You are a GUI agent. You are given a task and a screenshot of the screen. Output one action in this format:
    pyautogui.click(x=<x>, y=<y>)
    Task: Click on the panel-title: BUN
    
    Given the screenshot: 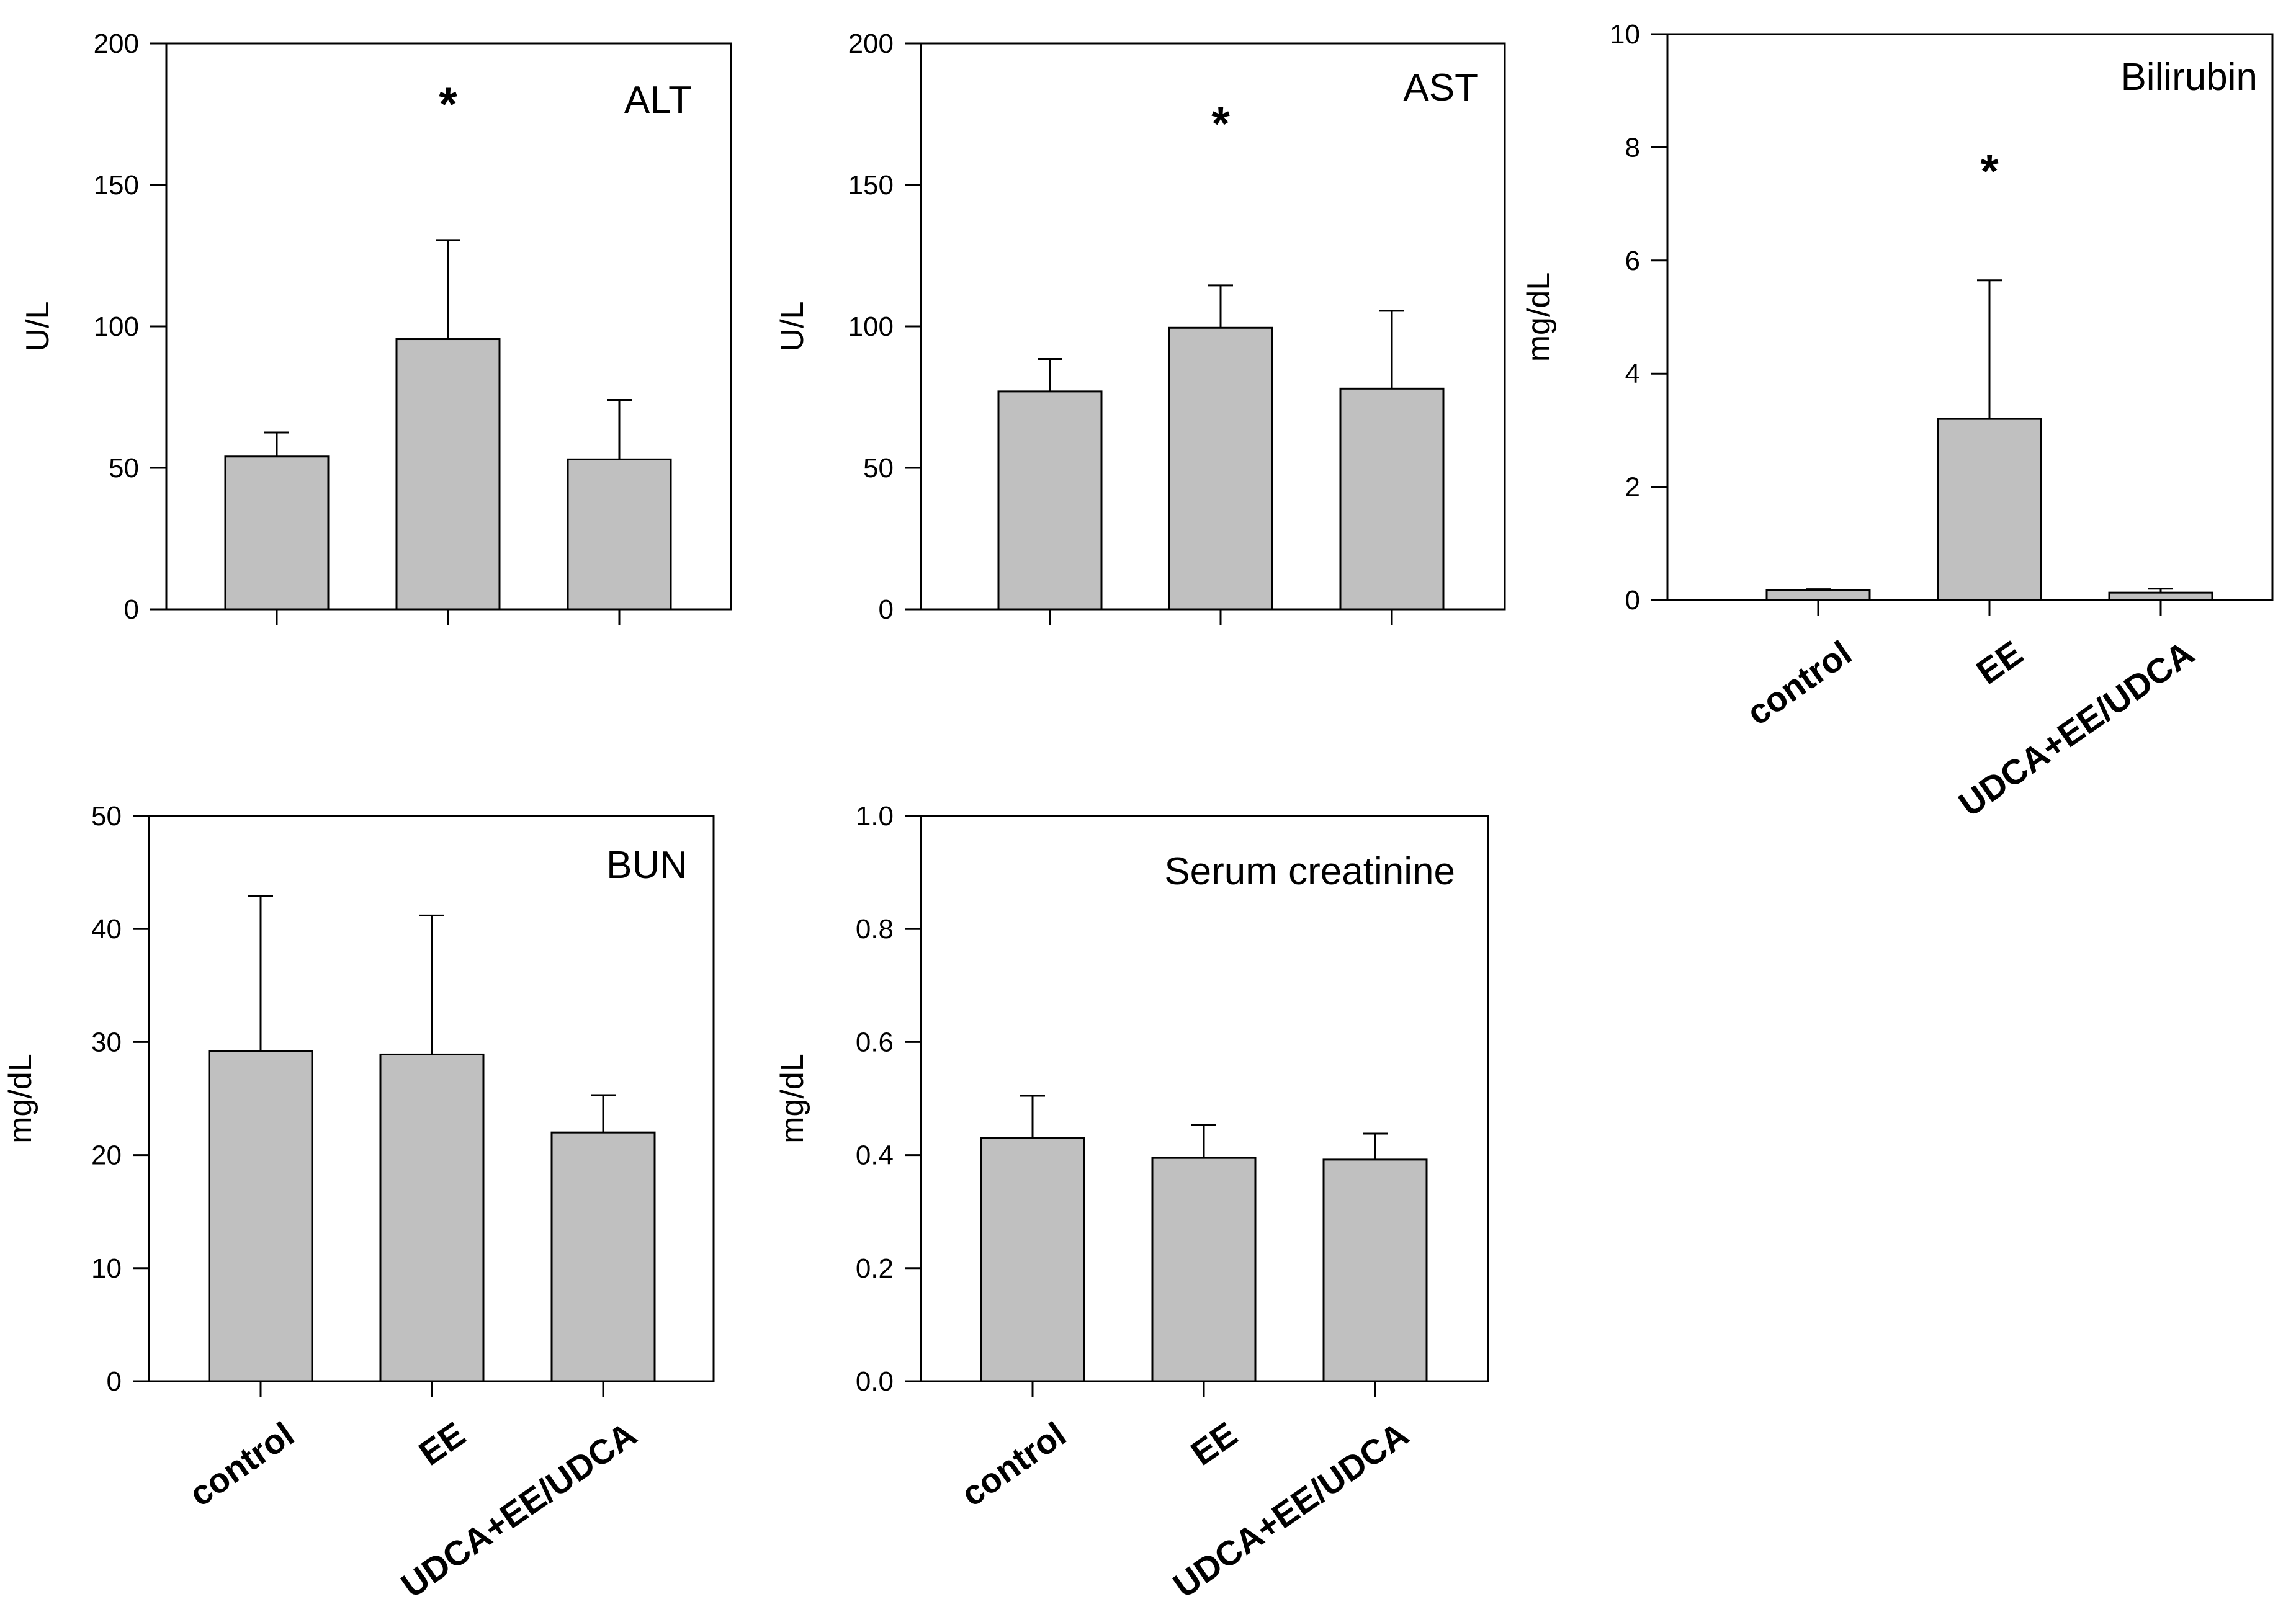 What is the action you would take?
    pyautogui.click(x=647, y=865)
    